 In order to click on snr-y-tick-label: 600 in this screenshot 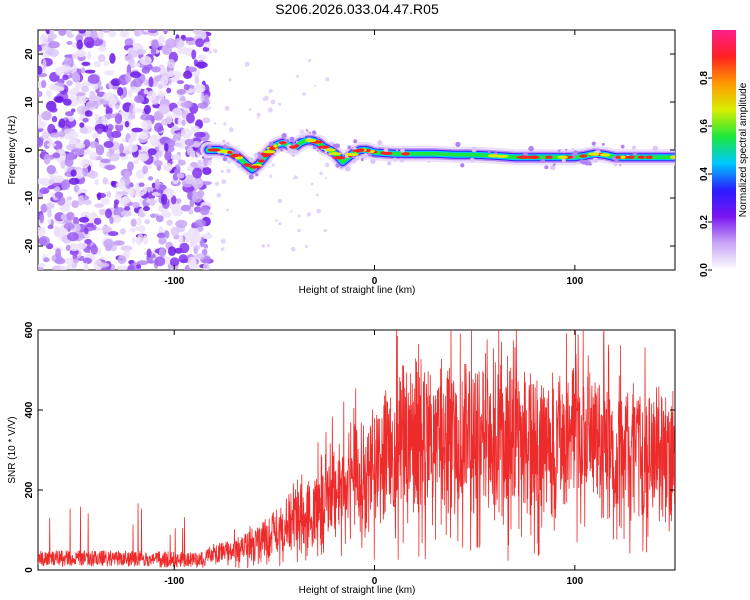, I will do `click(29, 329)`.